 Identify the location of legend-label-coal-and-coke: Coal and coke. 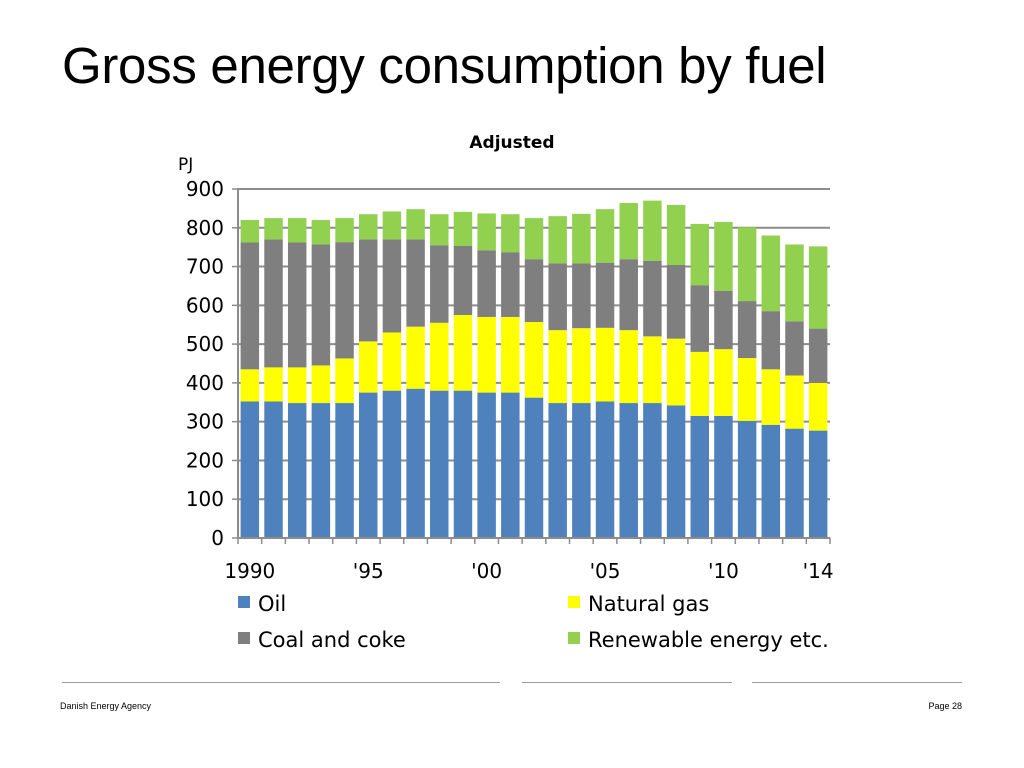
(332, 640).